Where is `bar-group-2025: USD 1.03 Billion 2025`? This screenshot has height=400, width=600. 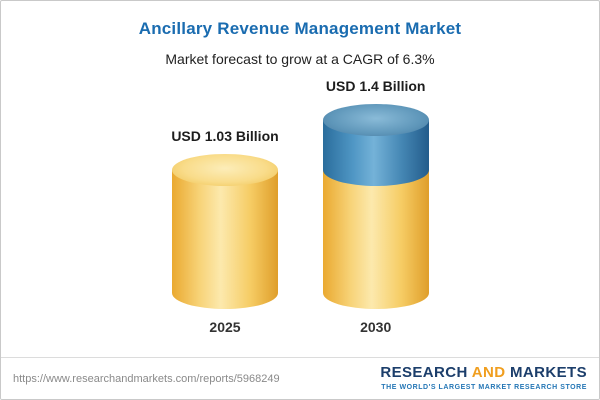 bar-group-2025: USD 1.03 Billion 2025 is located at coordinates (224, 231).